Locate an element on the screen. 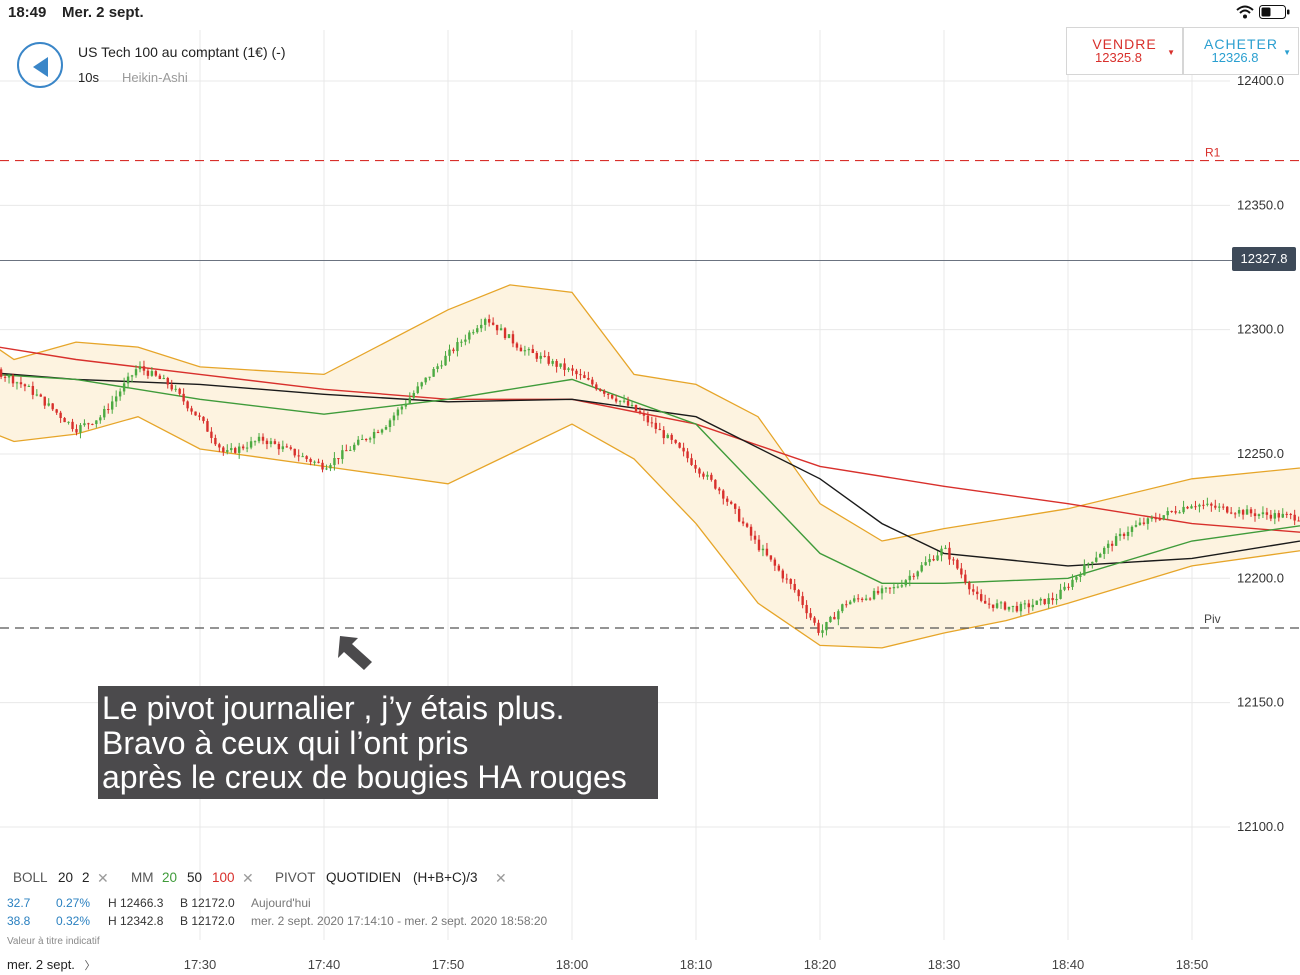 Image resolution: width=1300 pixels, height=975 pixels. battery-icon is located at coordinates (1274, 12).